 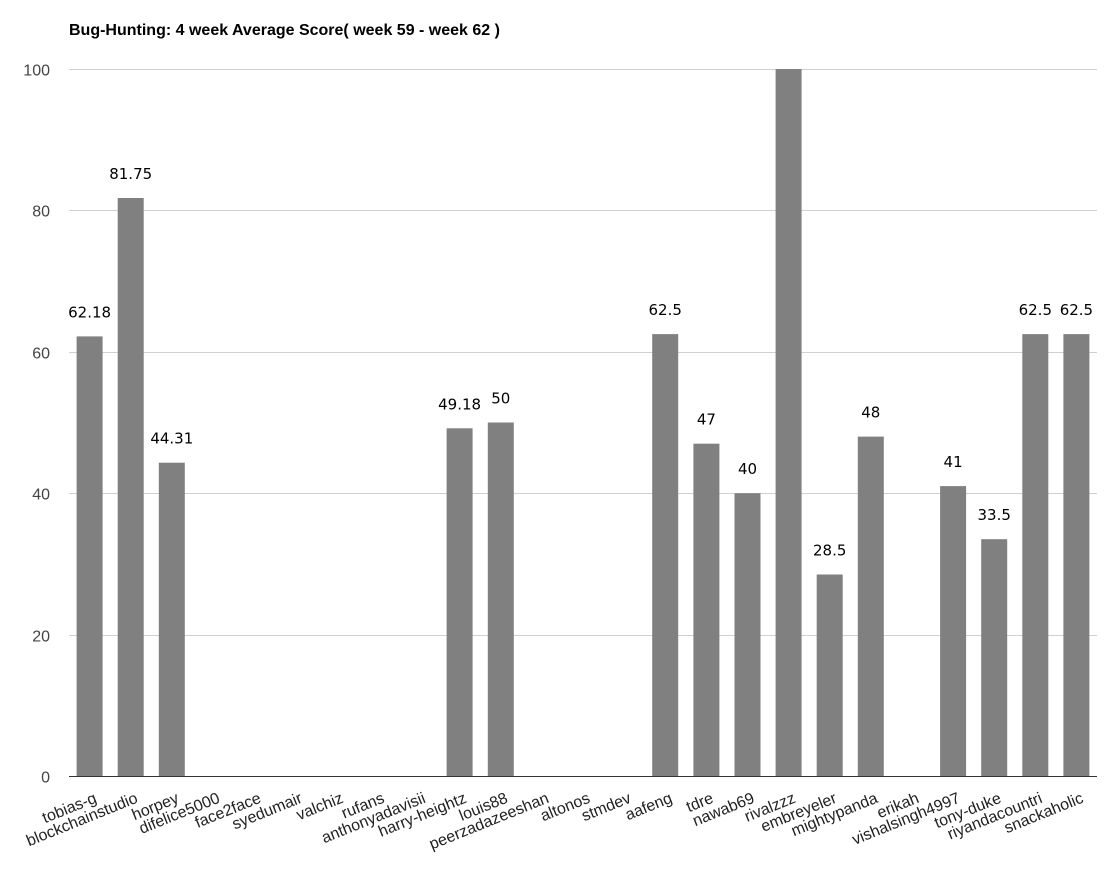 What do you see at coordinates (706, 420) in the screenshot?
I see `data-label: 47` at bounding box center [706, 420].